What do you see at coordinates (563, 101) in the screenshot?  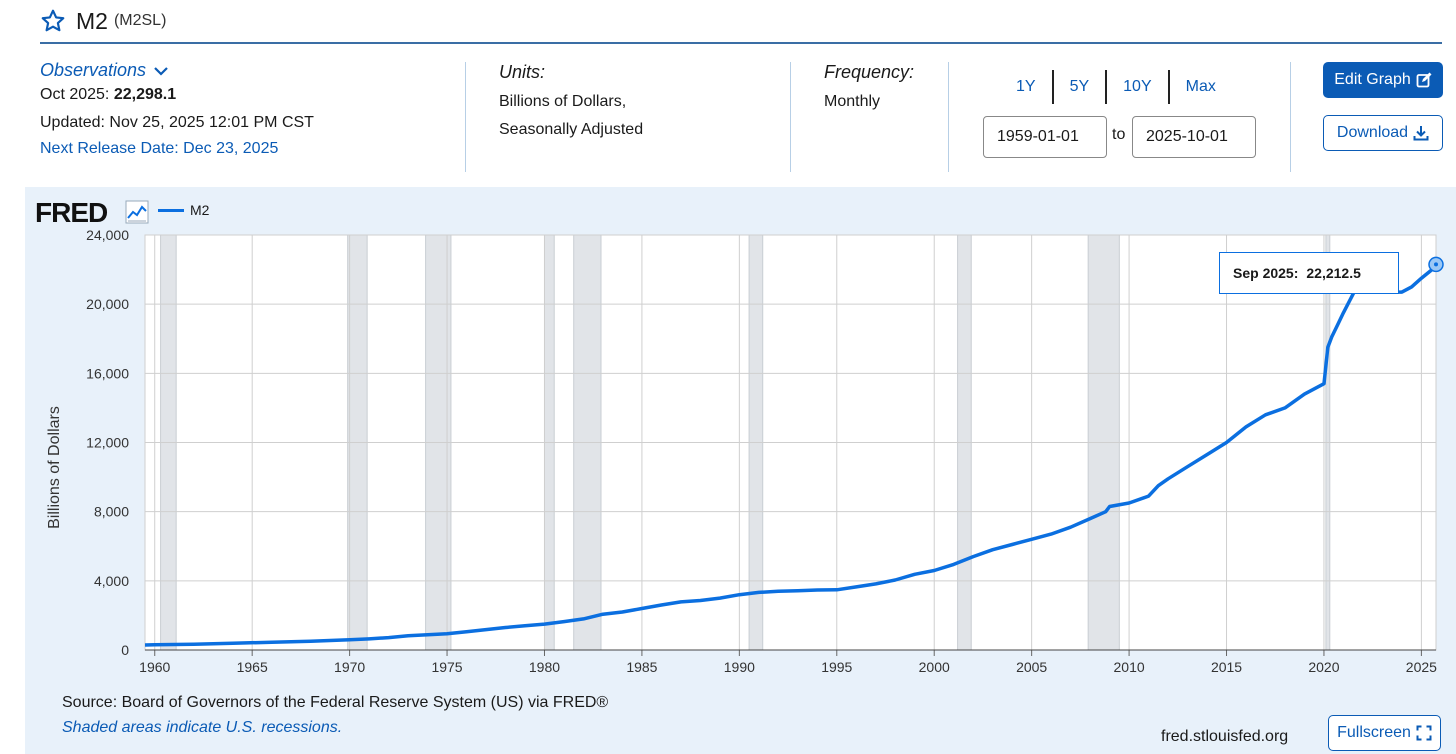 I see `units-line-1: Billions of Dollars,` at bounding box center [563, 101].